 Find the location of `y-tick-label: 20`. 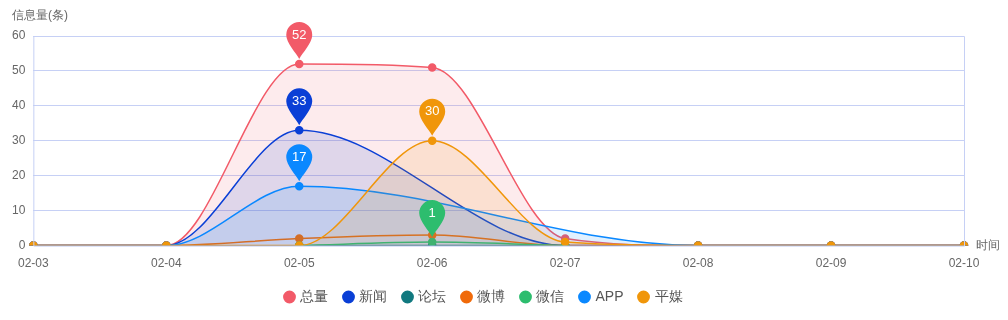

y-tick-label: 20 is located at coordinates (18, 175).